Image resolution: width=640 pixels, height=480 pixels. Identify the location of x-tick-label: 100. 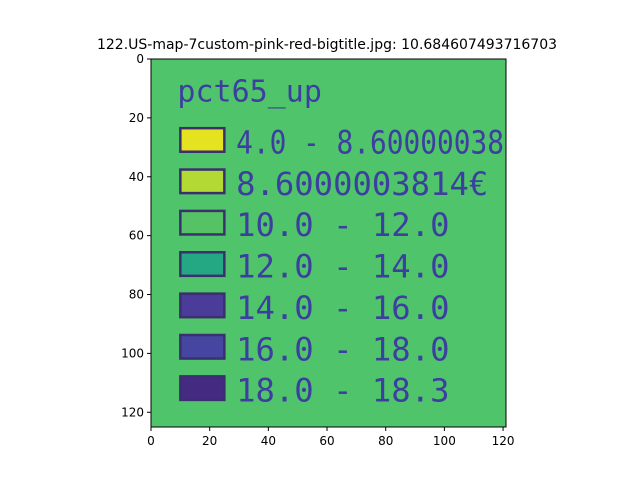
(444, 441).